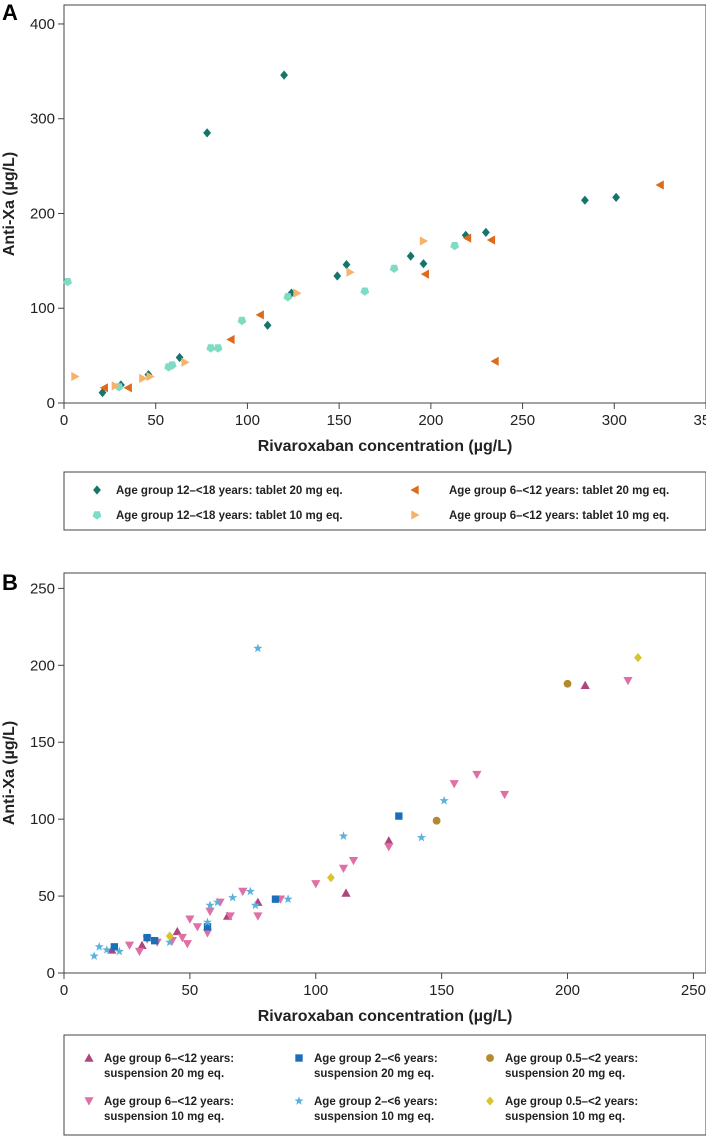 The width and height of the screenshot is (706, 1136). Describe the element at coordinates (699, 420) in the screenshot. I see `x-tick-label: 350` at that location.